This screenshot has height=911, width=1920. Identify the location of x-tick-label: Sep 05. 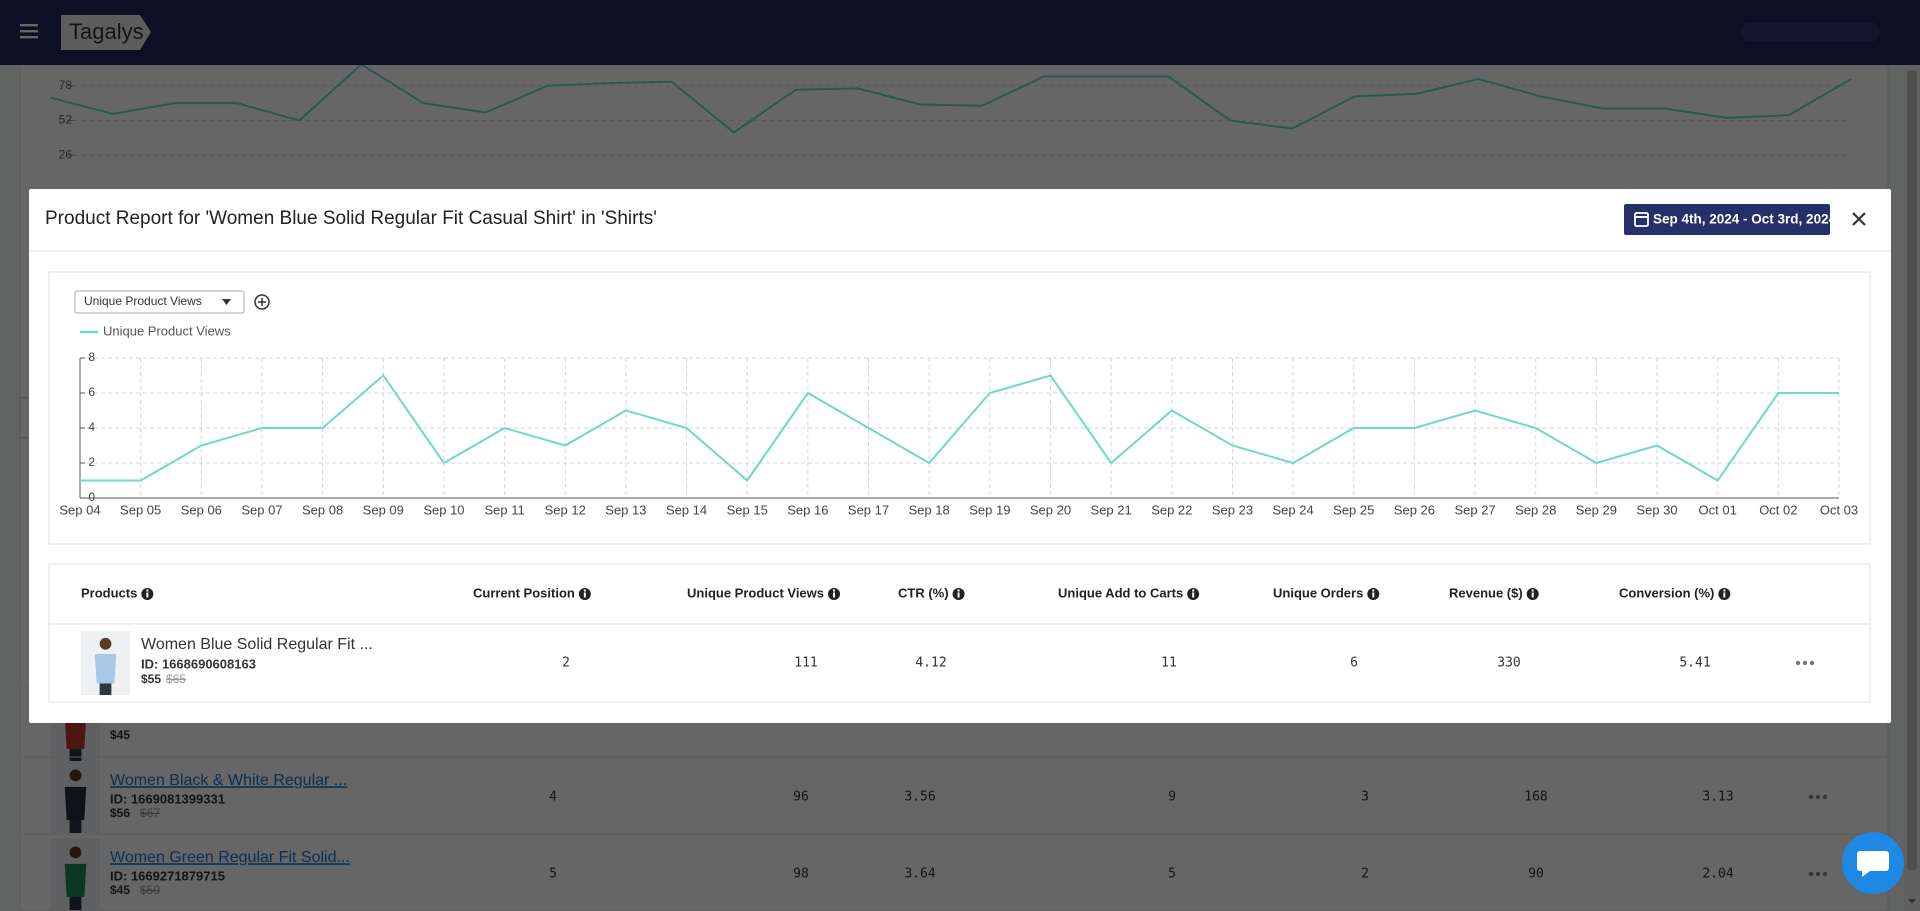
(140, 509).